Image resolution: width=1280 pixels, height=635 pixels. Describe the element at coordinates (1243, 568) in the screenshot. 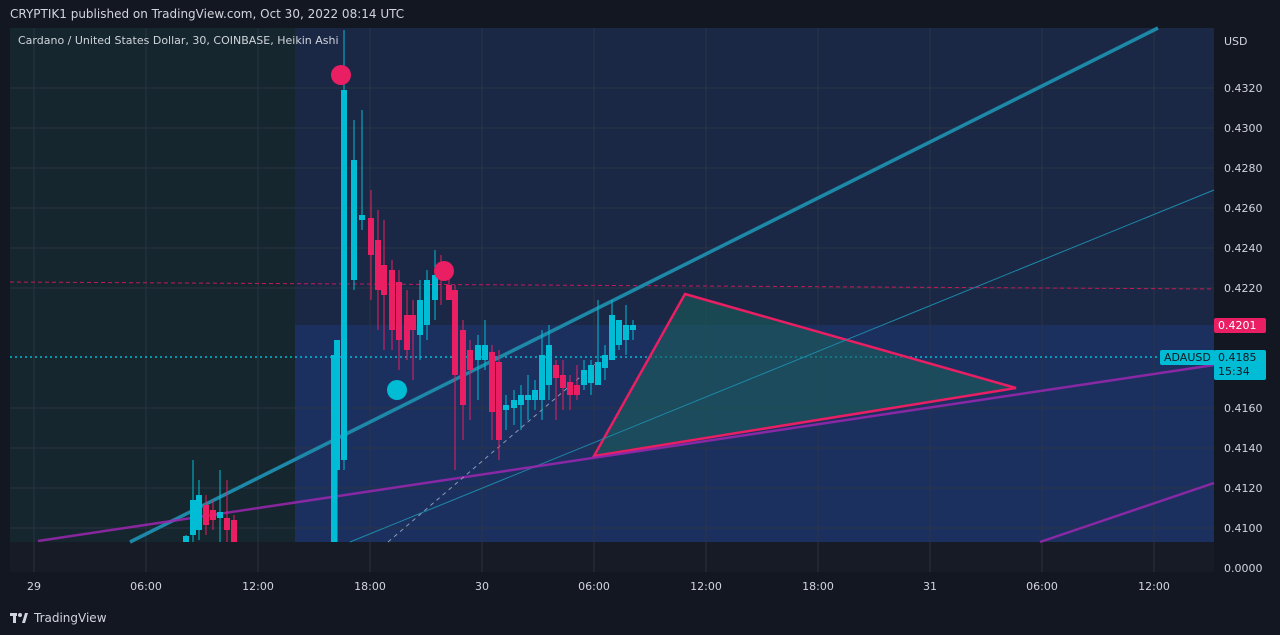

I see `y-tick: 0.0000` at that location.